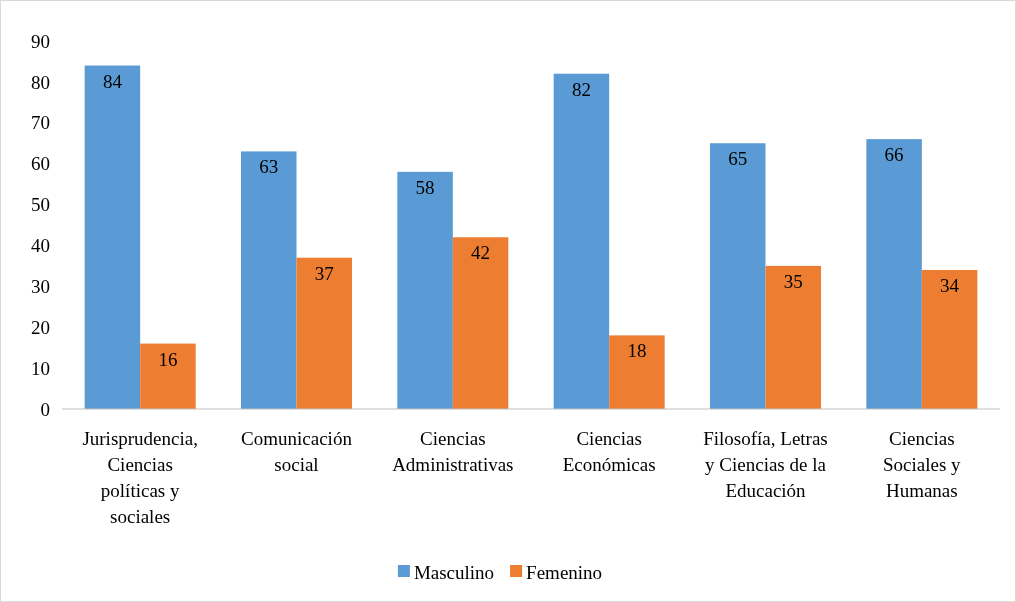  Describe the element at coordinates (269, 167) in the screenshot. I see `data-label: 63` at that location.